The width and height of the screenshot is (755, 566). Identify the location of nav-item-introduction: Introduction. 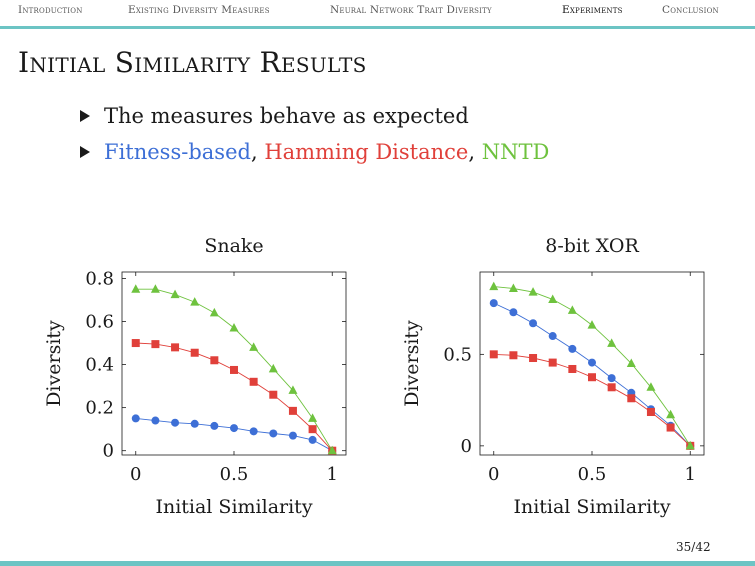
(50, 10).